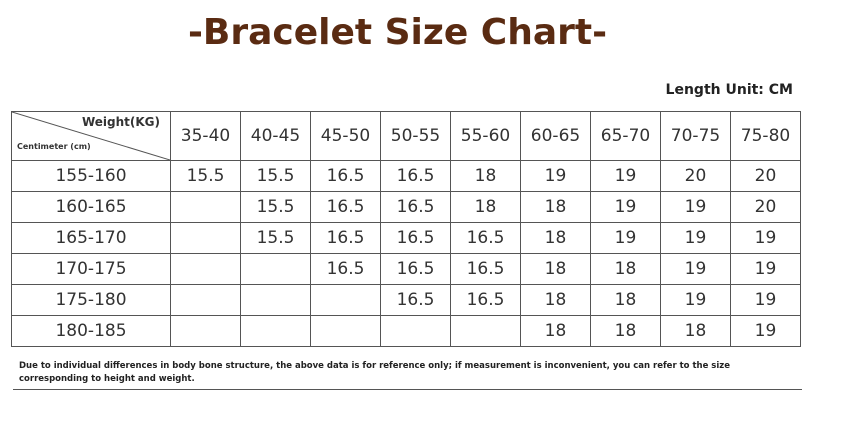 This screenshot has width=841, height=421. Describe the element at coordinates (765, 136) in the screenshot. I see `column-header: 75-80` at that location.